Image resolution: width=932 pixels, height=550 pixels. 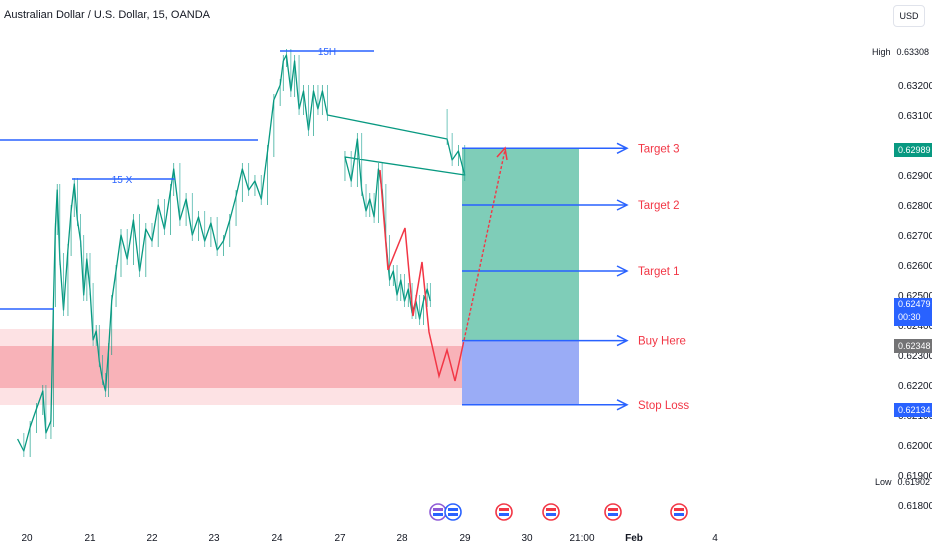 I want to click on entry-price-tag: 0.62348, so click(x=913, y=346).